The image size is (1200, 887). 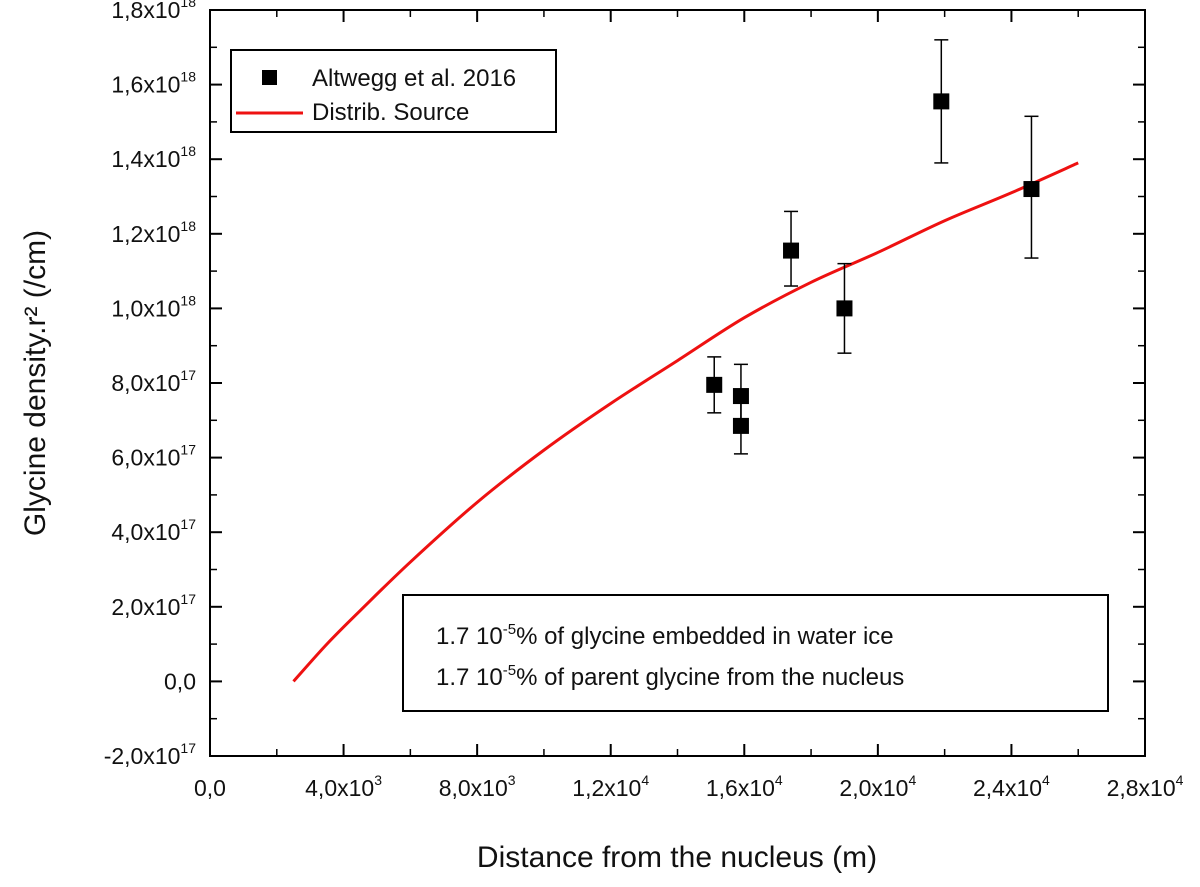 What do you see at coordinates (744, 786) in the screenshot?
I see `x-tick-label: 1,6x10⁴` at bounding box center [744, 786].